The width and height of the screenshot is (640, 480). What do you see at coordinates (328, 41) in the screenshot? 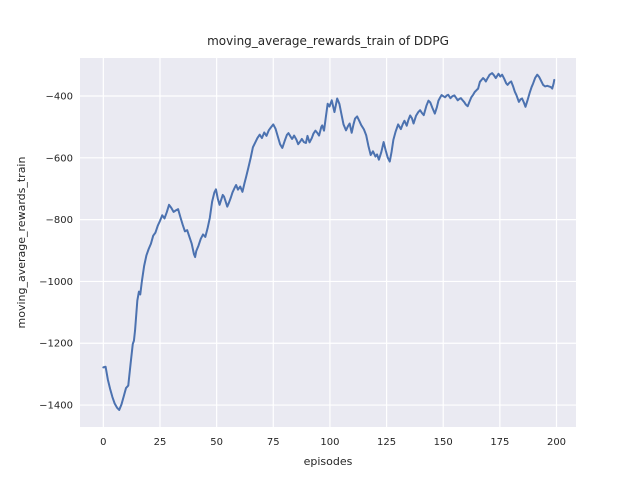
I see `chart-title: moving_average_rewards_train of DDPG` at bounding box center [328, 41].